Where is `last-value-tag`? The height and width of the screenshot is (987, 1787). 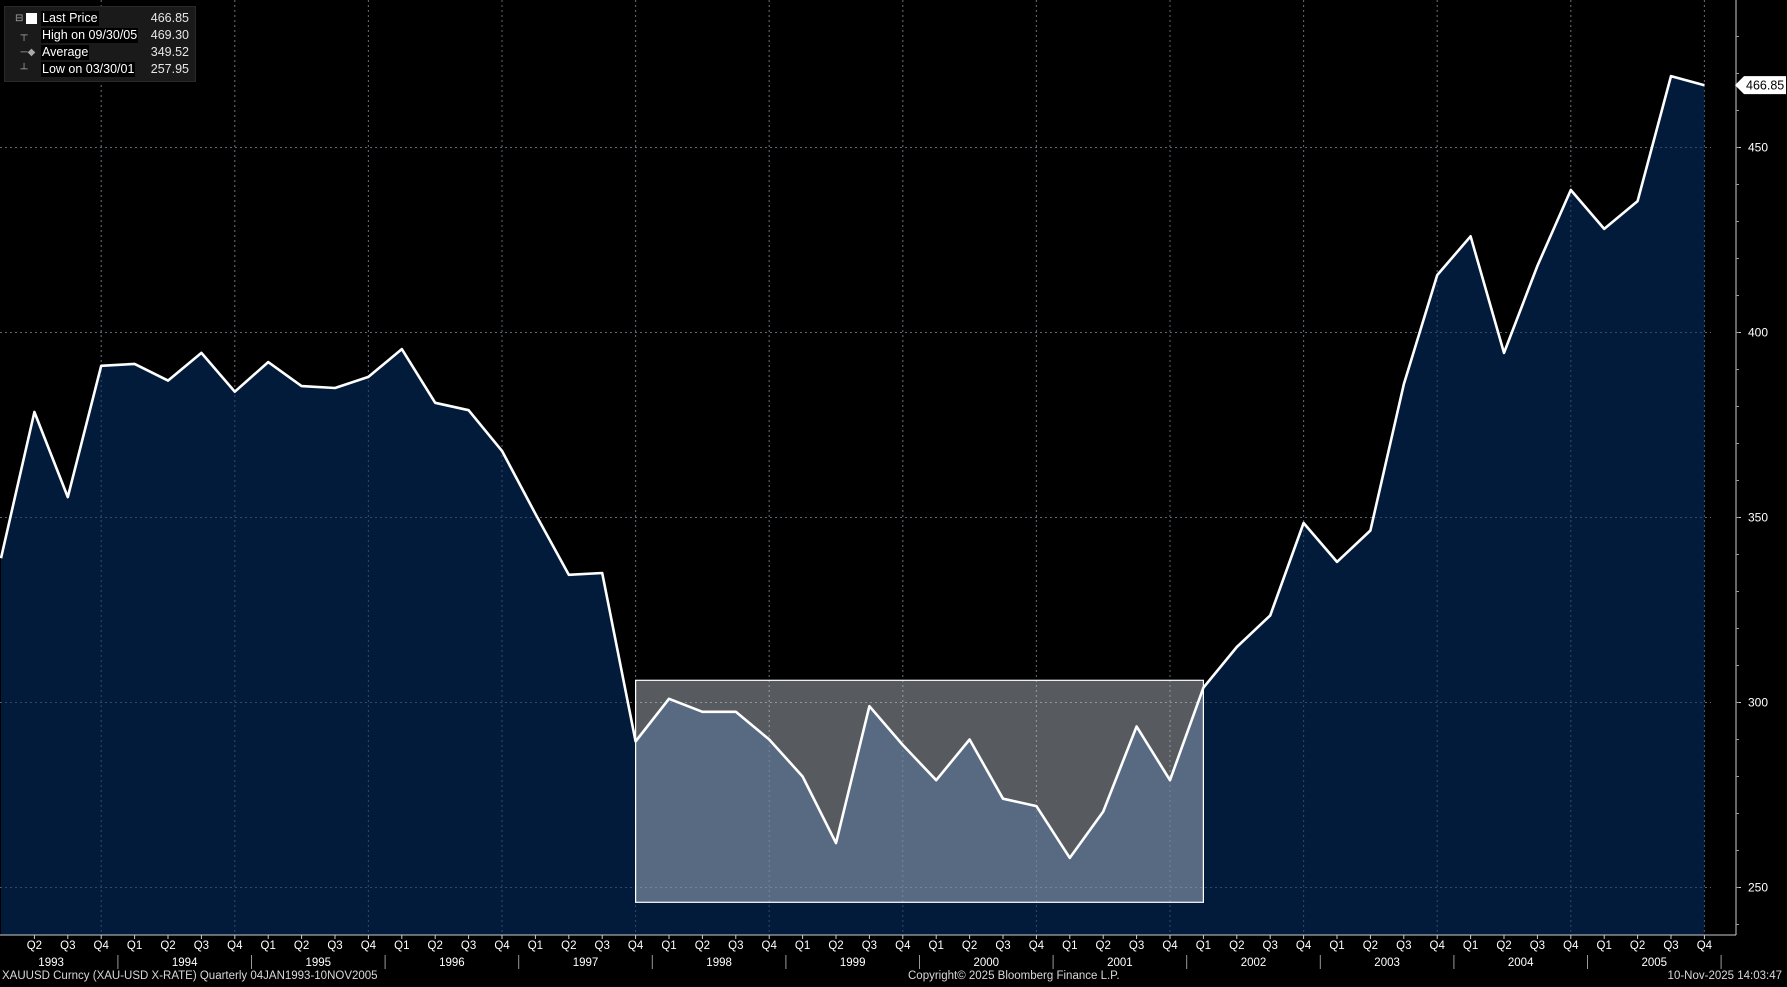
last-value-tag is located at coordinates (1760, 85).